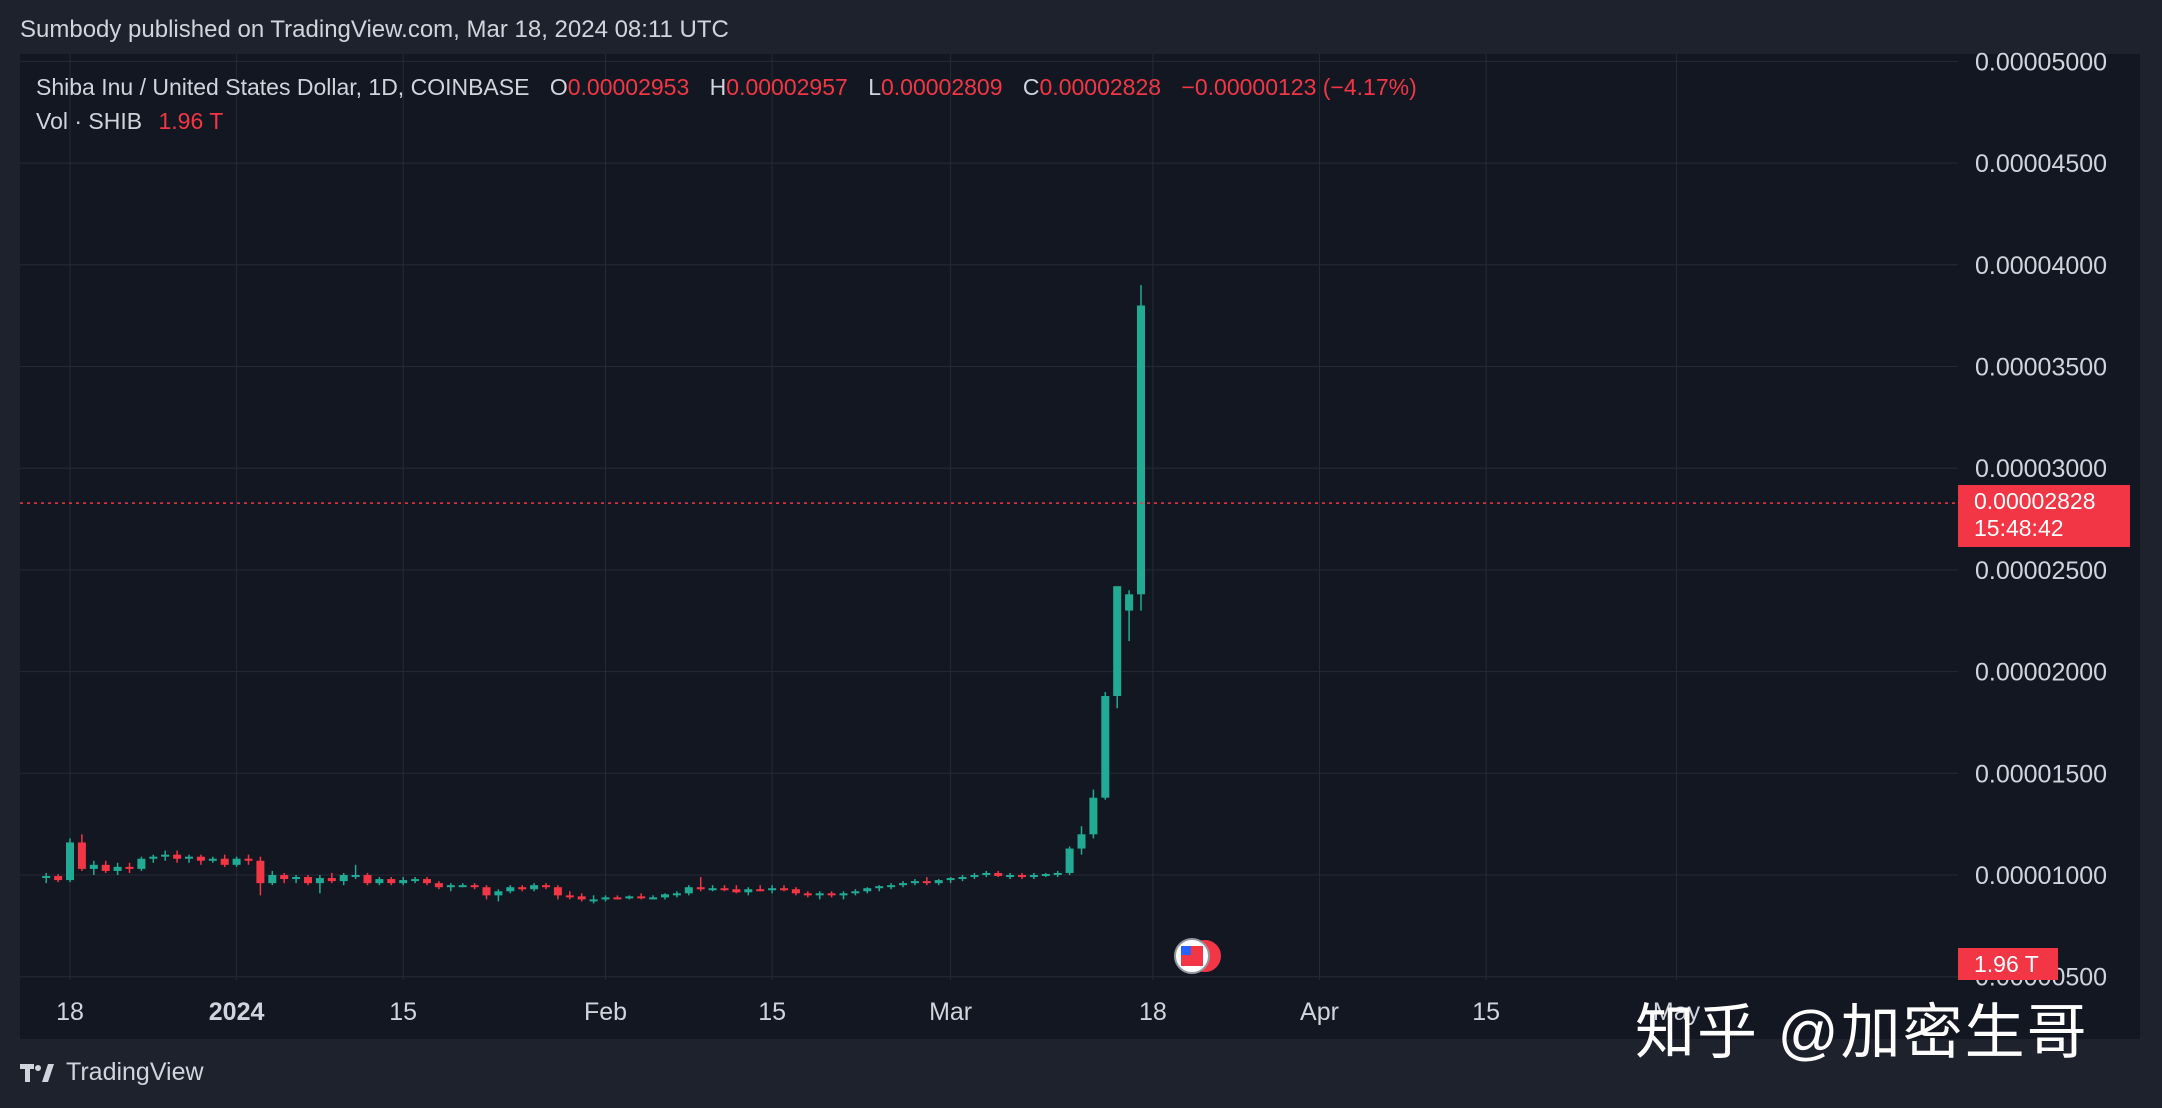 Image resolution: width=2162 pixels, height=1108 pixels. I want to click on volume-label: Vol · SHIB, so click(89, 121).